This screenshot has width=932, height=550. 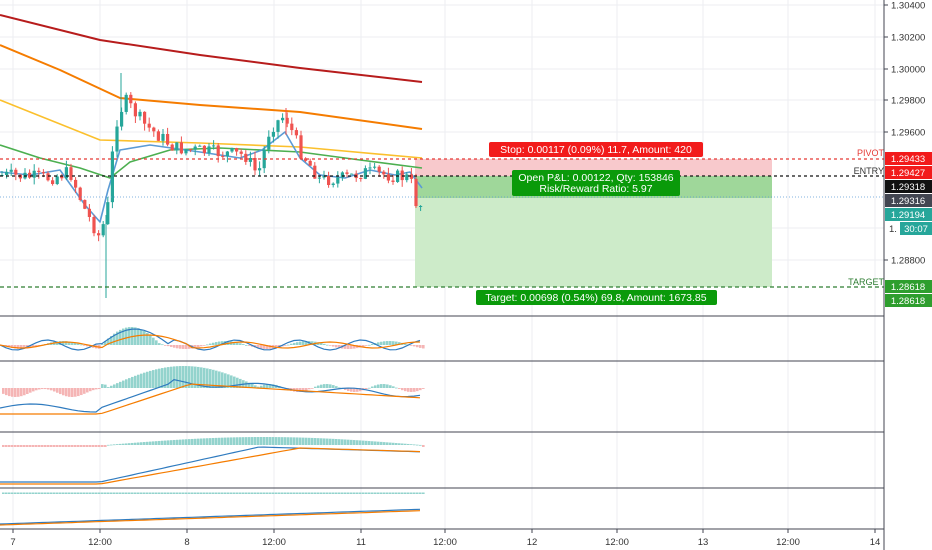 I want to click on indicator-pane-3: 0.0000-0.0020, so click(x=462, y=461).